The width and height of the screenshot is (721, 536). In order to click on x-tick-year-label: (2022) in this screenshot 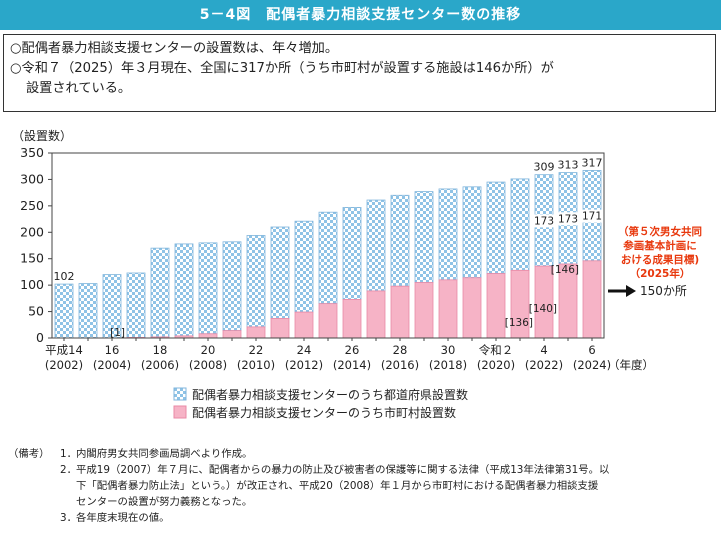, I will do `click(544, 365)`.